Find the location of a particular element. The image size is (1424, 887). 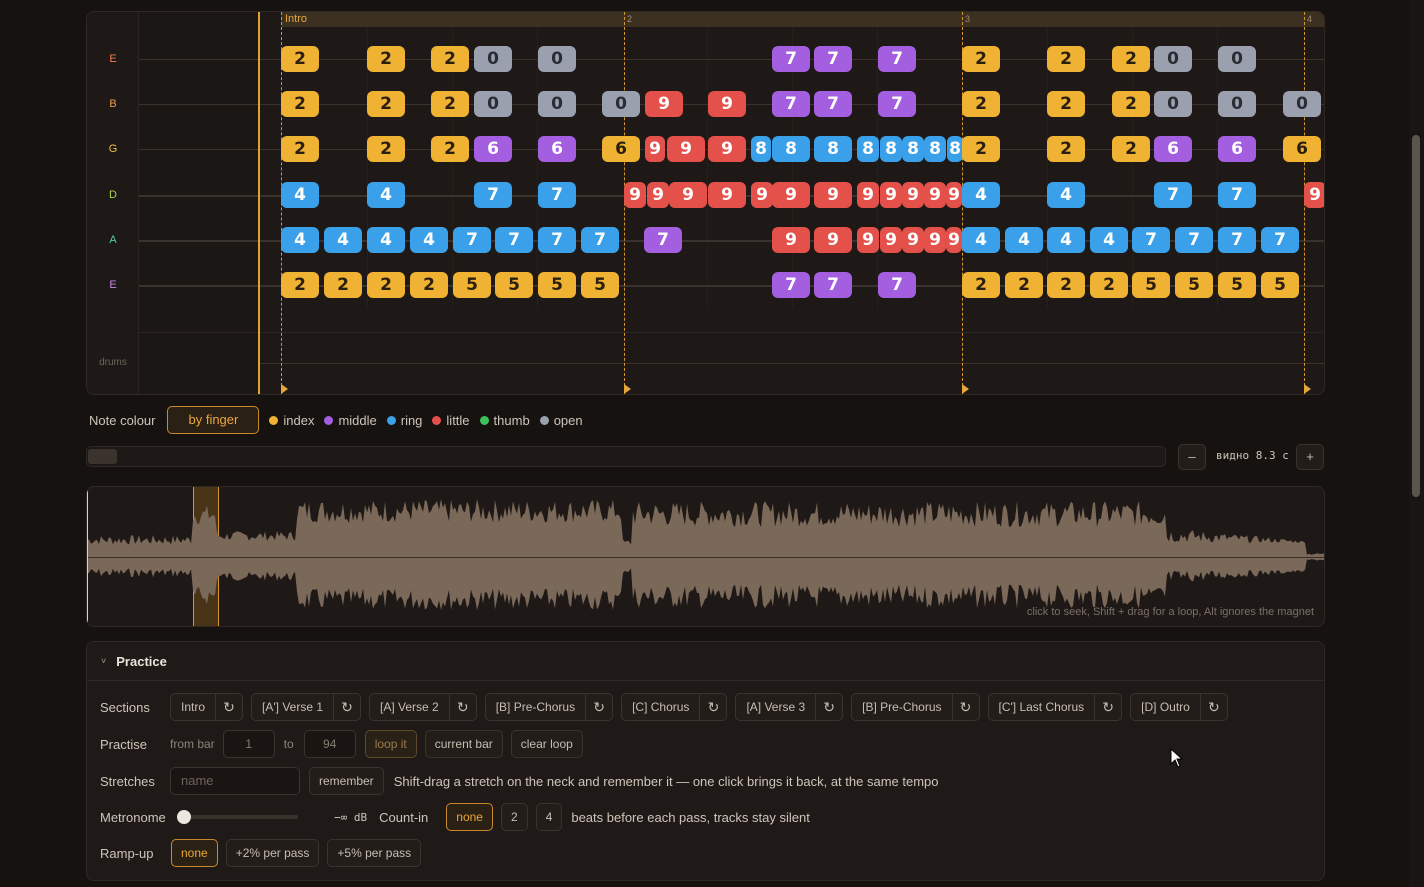

metronome-slider-knob is located at coordinates (184, 817).